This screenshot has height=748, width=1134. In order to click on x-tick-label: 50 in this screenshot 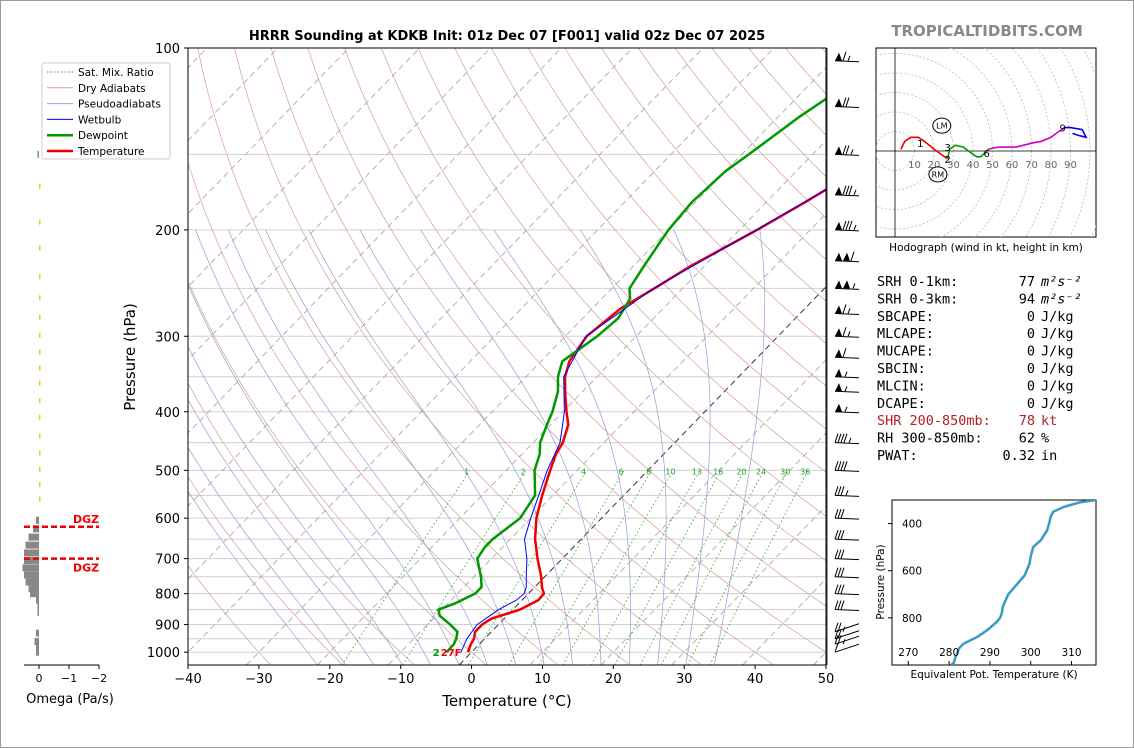, I will do `click(826, 679)`.